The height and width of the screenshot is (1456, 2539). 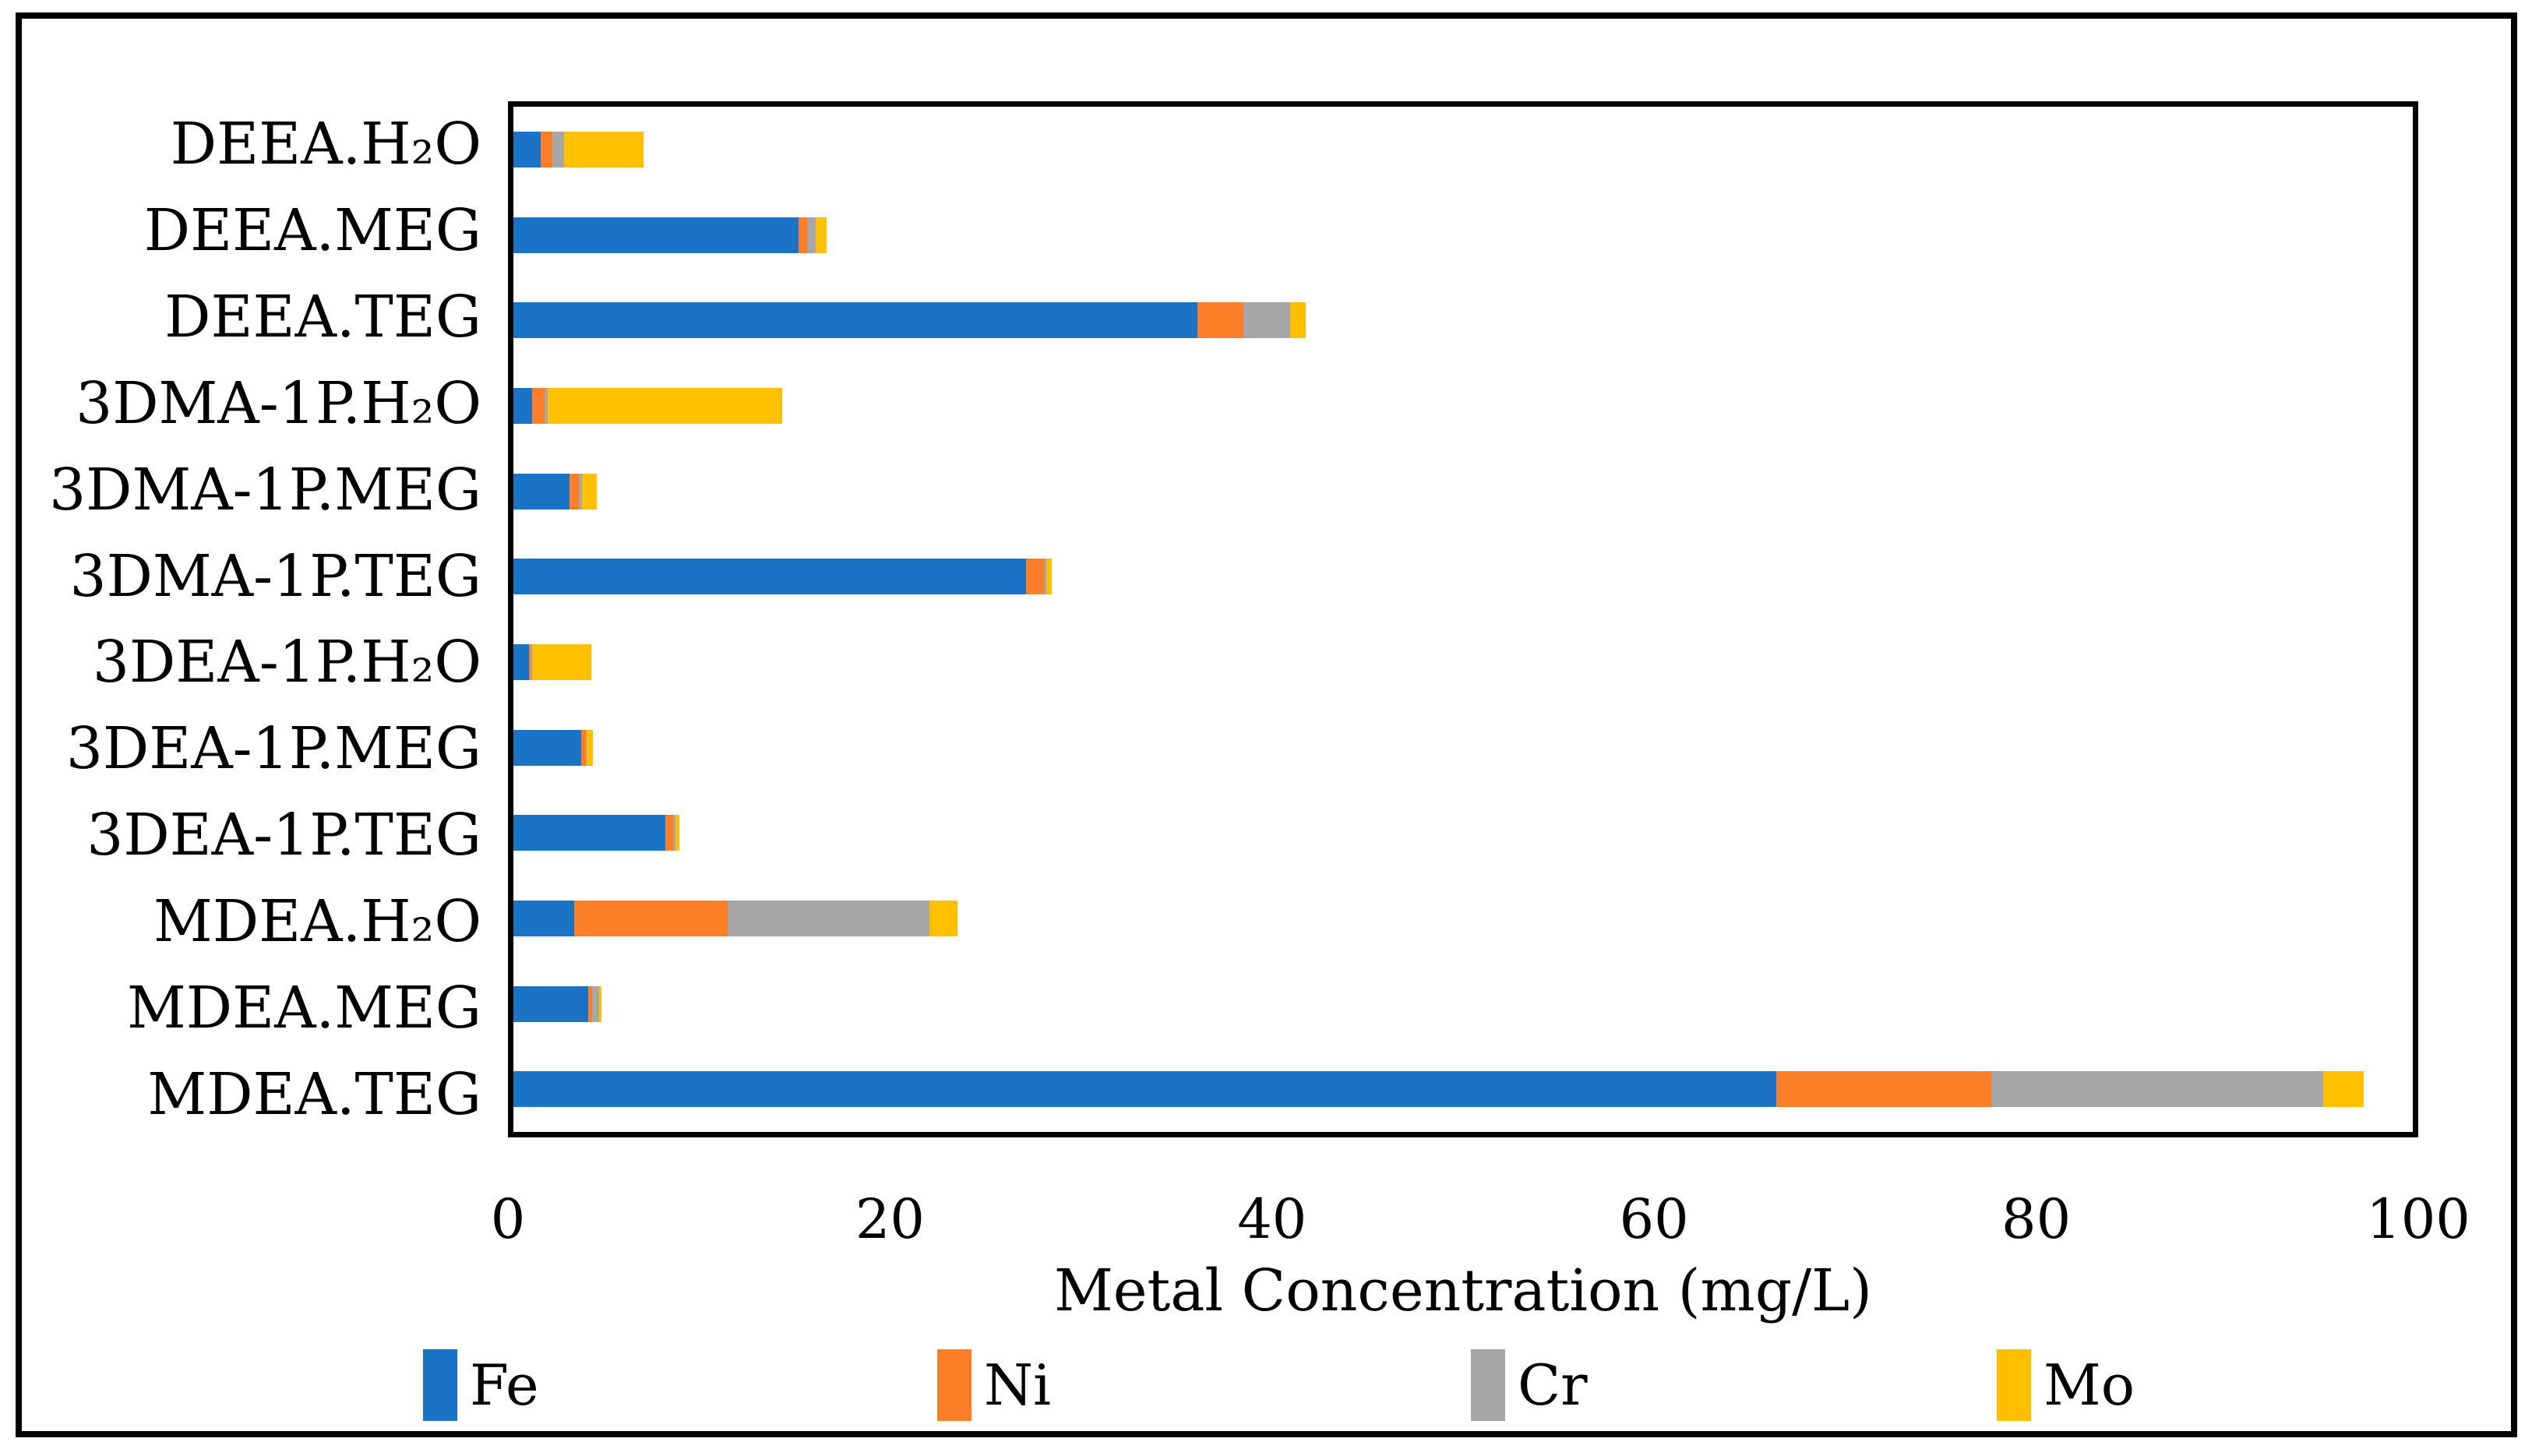 I want to click on x-tick-label: 0, so click(x=508, y=1219).